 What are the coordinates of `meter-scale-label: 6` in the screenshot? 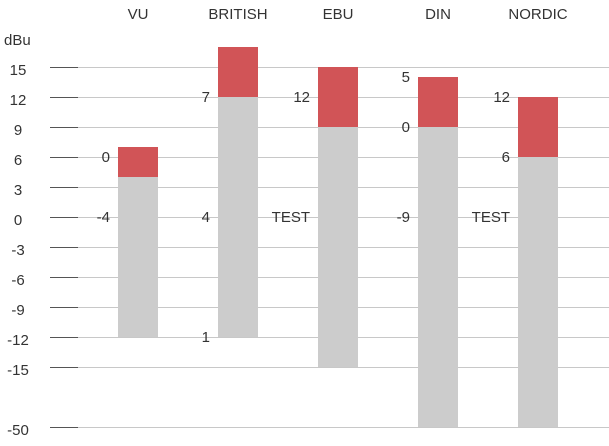 It's located at (506, 157).